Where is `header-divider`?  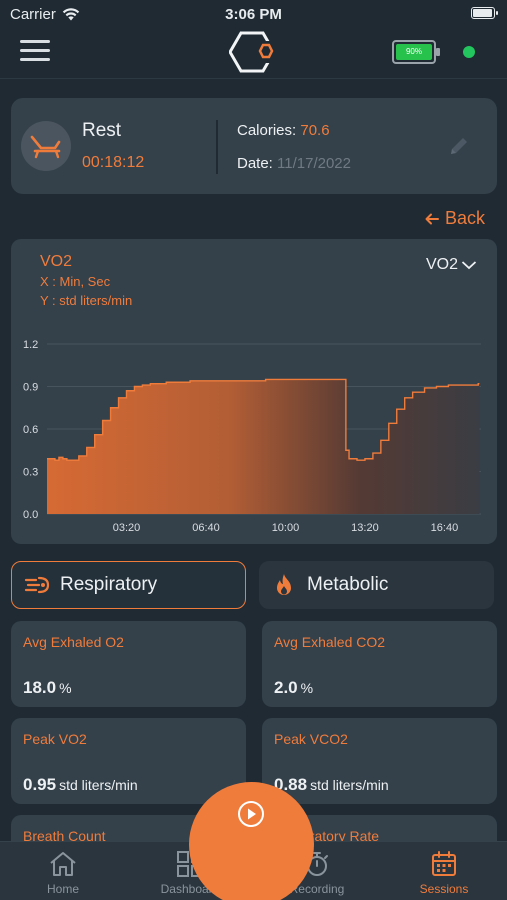 header-divider is located at coordinates (253, 78).